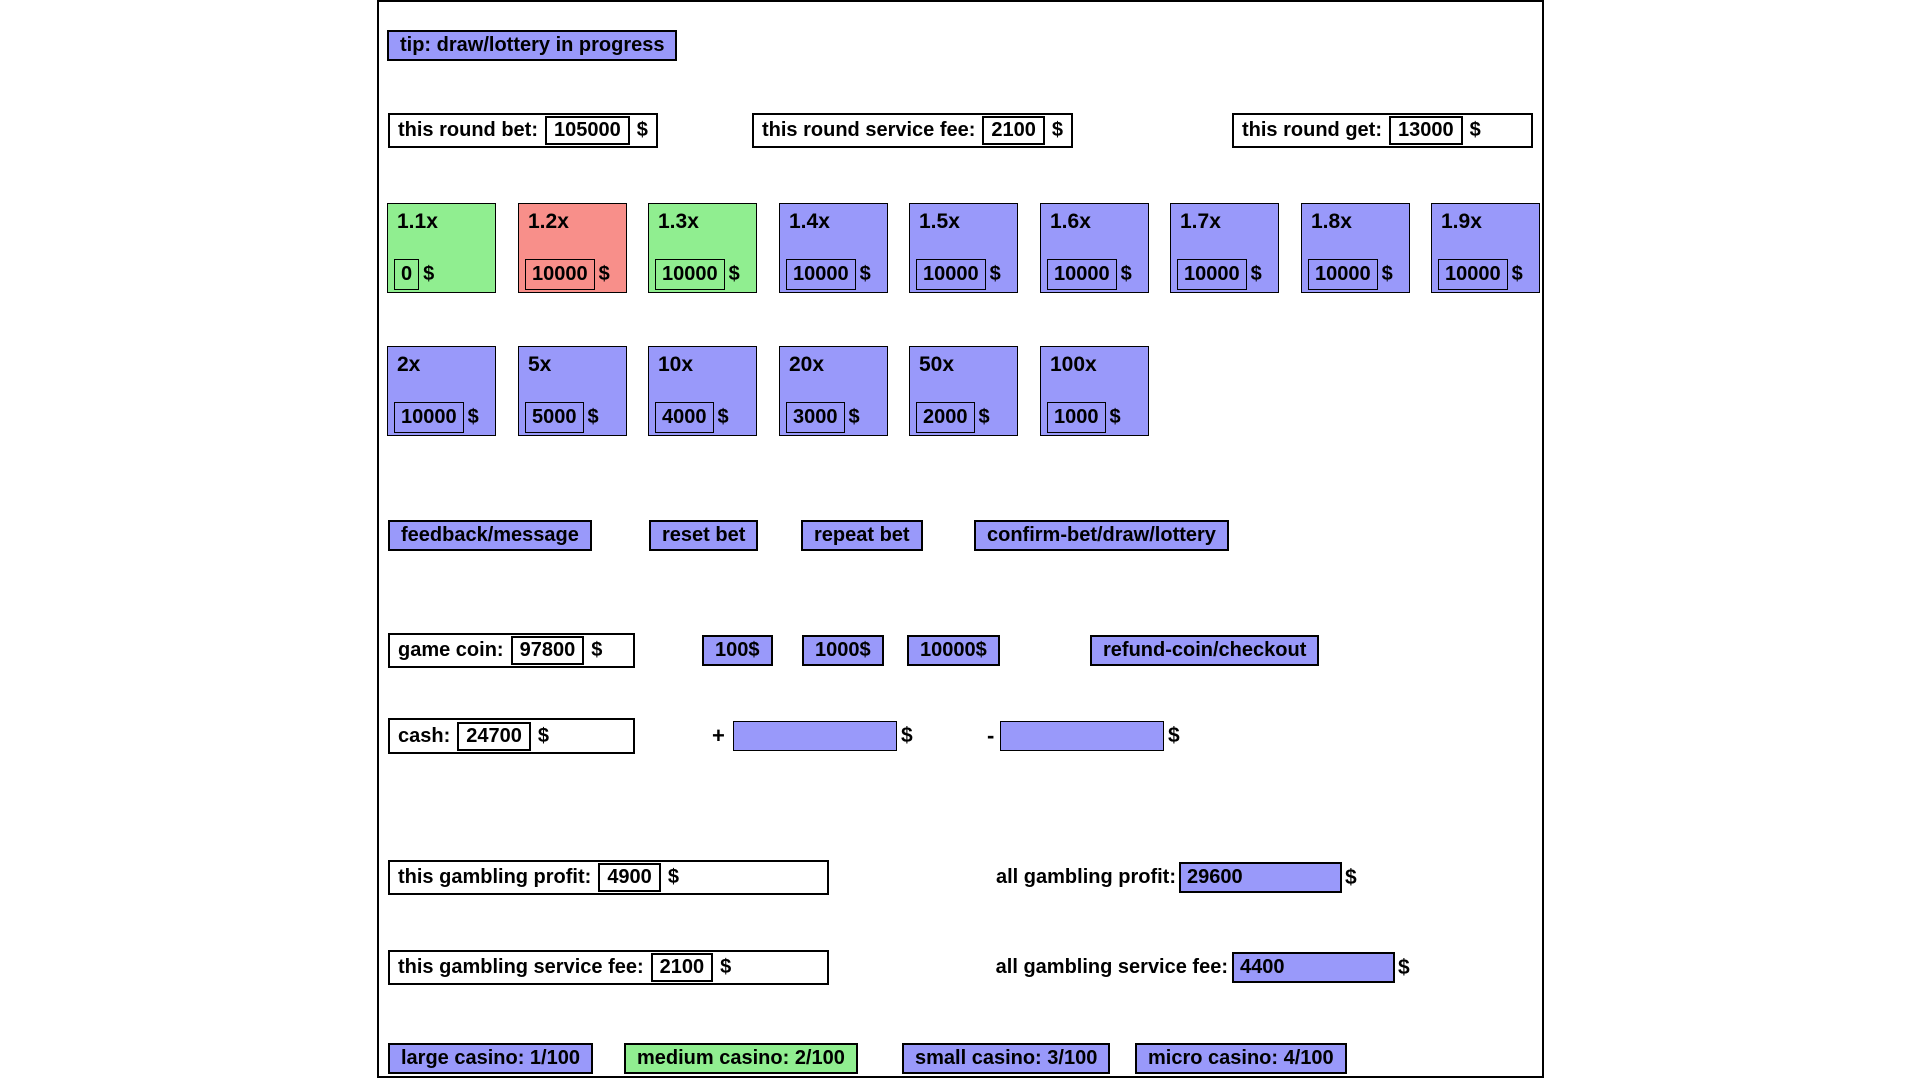  What do you see at coordinates (815, 417) in the screenshot?
I see `multiplier-bet-input: 3000` at bounding box center [815, 417].